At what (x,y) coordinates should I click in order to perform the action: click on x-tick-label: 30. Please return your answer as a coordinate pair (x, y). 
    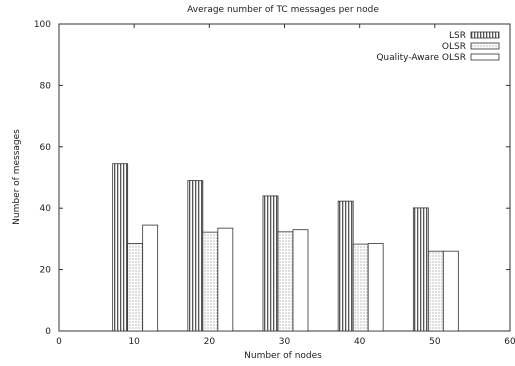
    Looking at the image, I should click on (285, 342).